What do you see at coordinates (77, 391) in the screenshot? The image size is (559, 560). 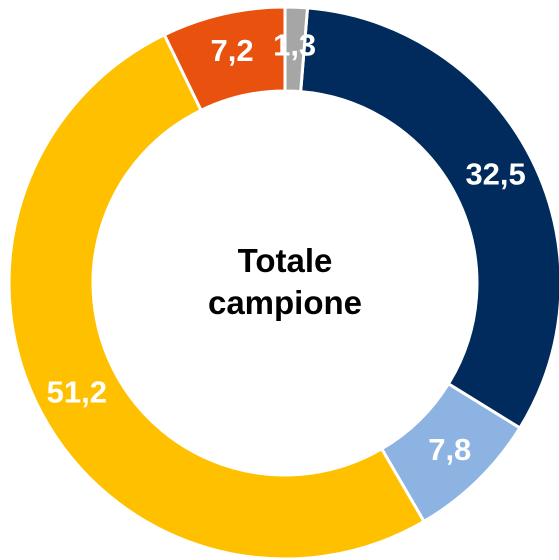 I see `data-label: 51,2` at bounding box center [77, 391].